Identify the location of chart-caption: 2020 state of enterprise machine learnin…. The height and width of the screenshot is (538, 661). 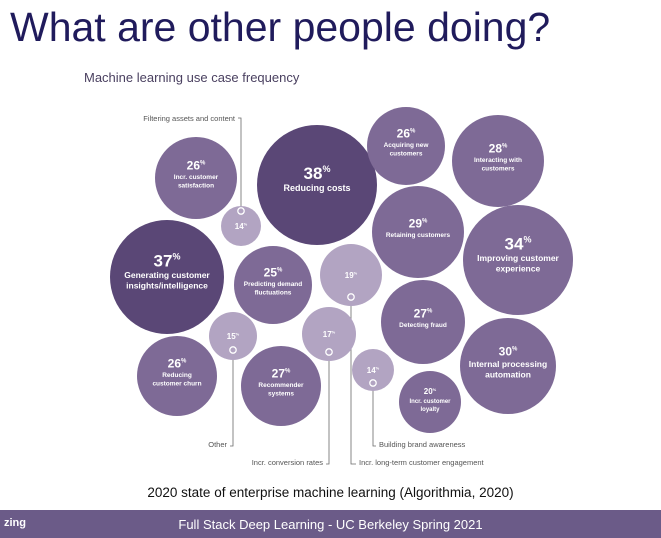
(330, 492).